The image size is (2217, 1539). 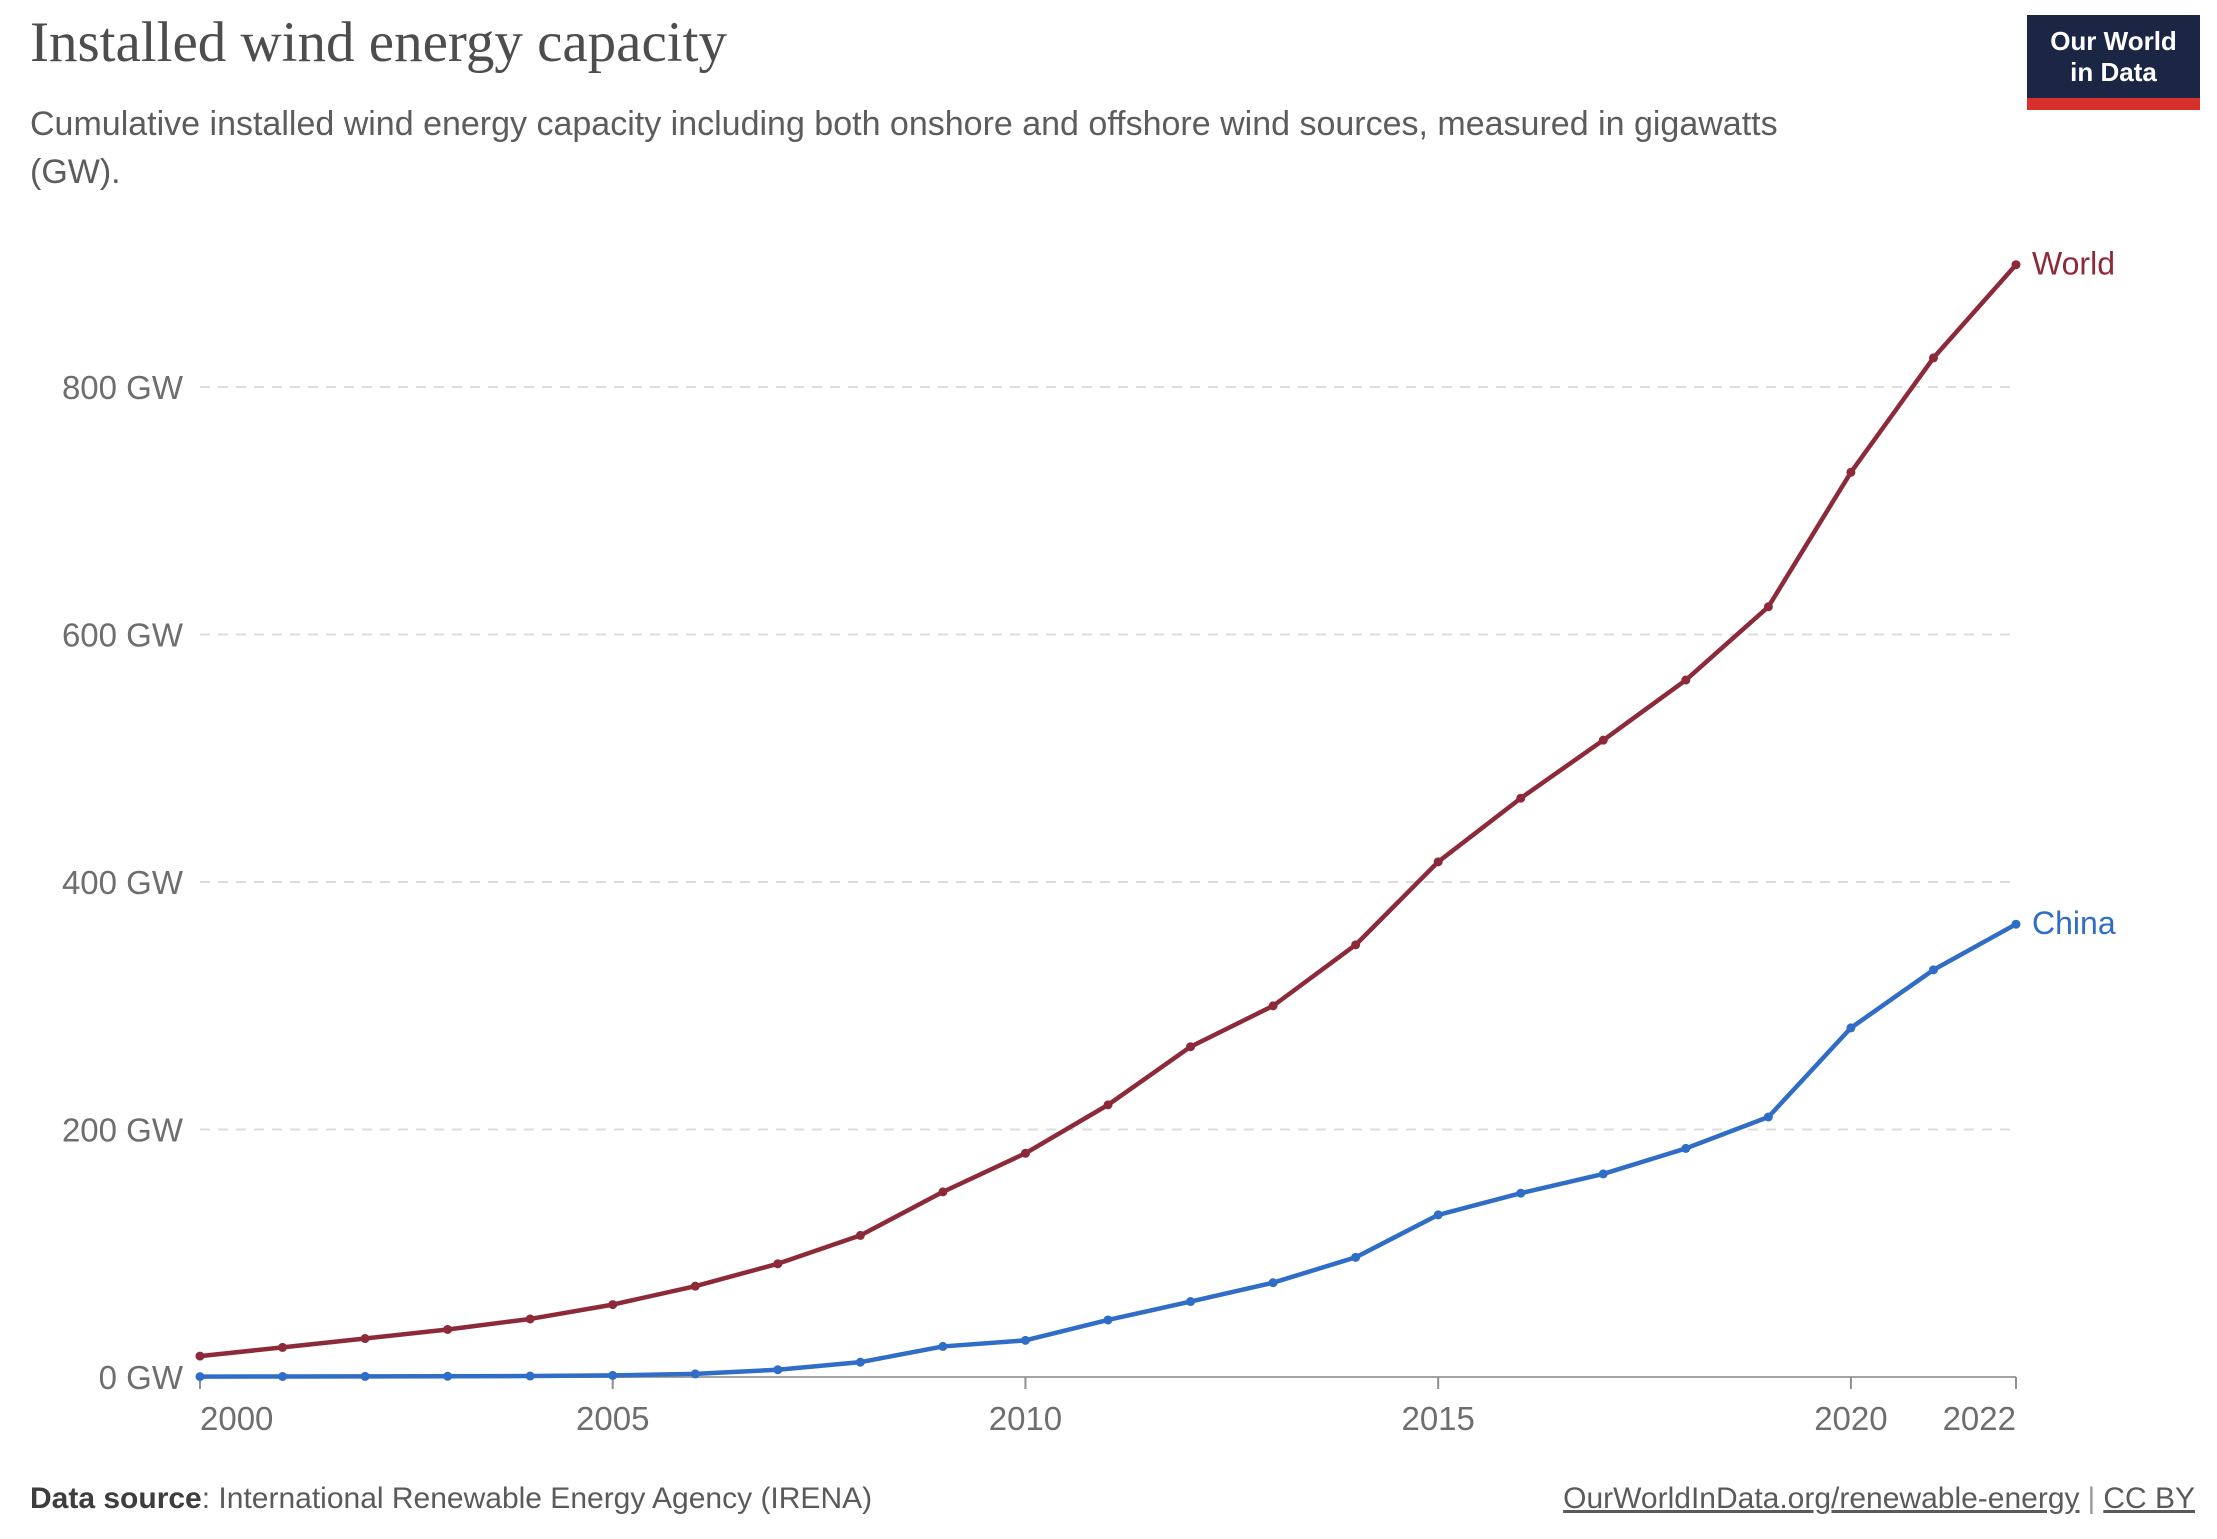 I want to click on y-axis-tick-label: 600 GW, so click(x=123, y=635).